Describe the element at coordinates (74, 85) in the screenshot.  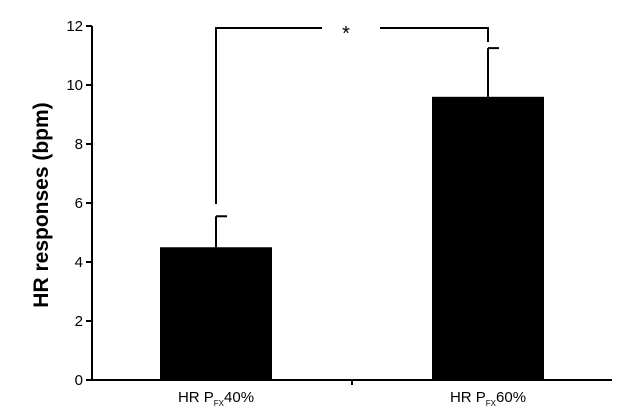
I see `y-tick-label: 10` at that location.